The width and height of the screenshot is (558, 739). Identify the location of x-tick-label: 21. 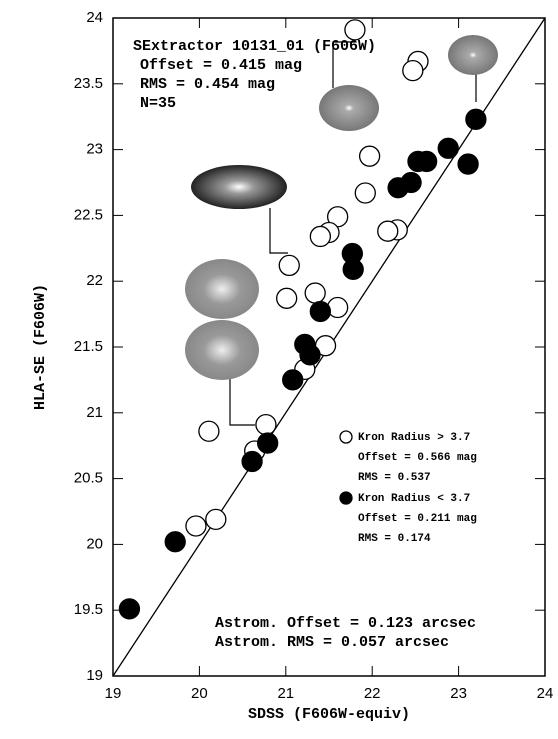
(285, 693).